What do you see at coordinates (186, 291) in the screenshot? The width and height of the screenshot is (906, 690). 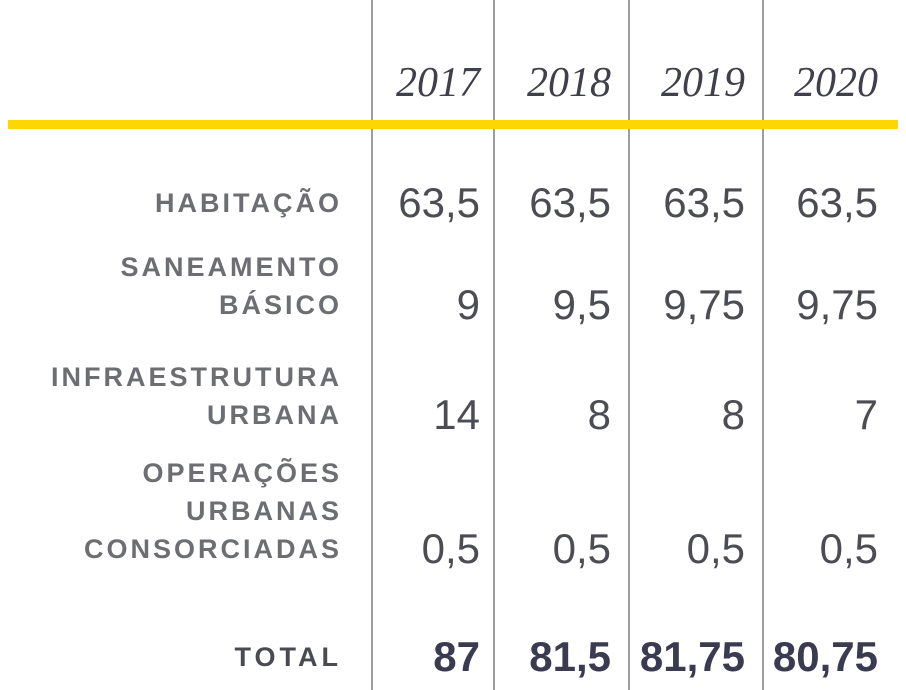 I see `row-label-saneamento-basico: SANEAMENTO BÁSICO` at bounding box center [186, 291].